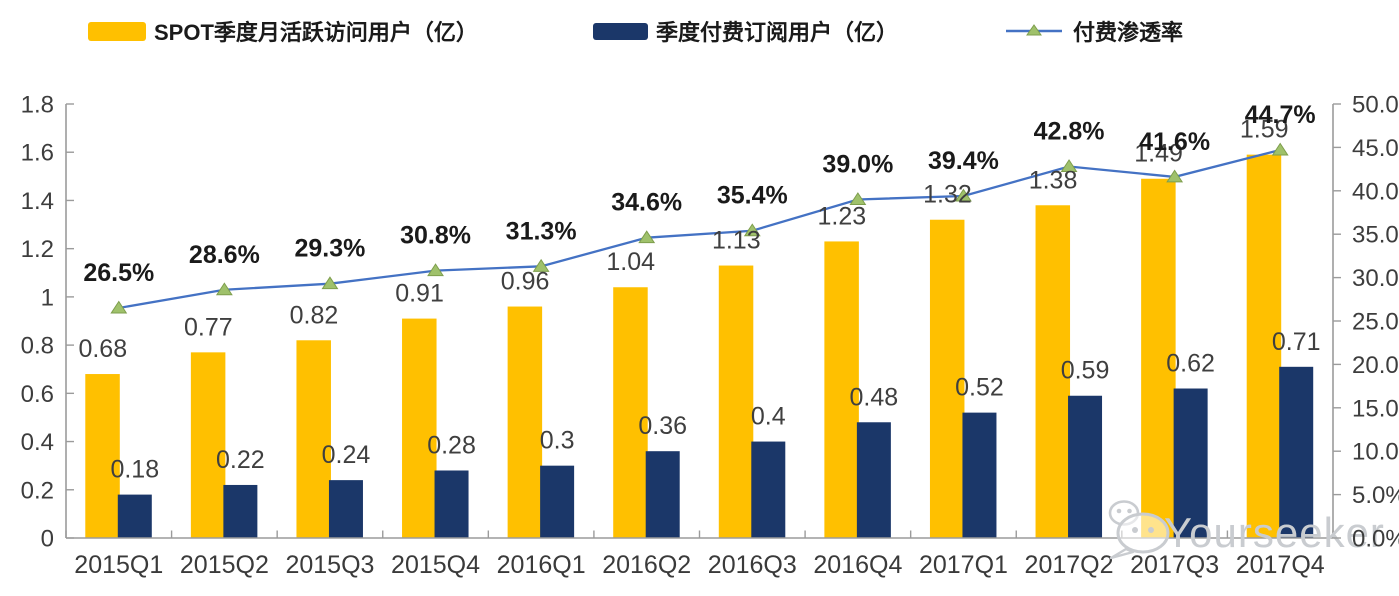 This screenshot has height=596, width=1399. I want to click on bar-value-label-mau: 1.04, so click(630, 262).